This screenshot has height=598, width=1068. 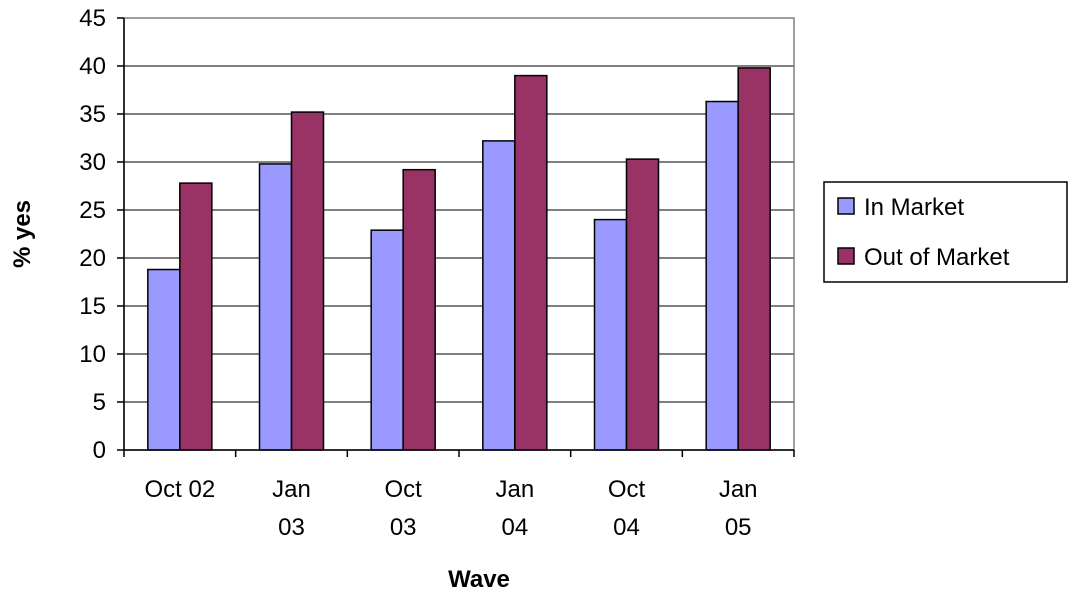 What do you see at coordinates (479, 579) in the screenshot?
I see `x-axis-title: Wave` at bounding box center [479, 579].